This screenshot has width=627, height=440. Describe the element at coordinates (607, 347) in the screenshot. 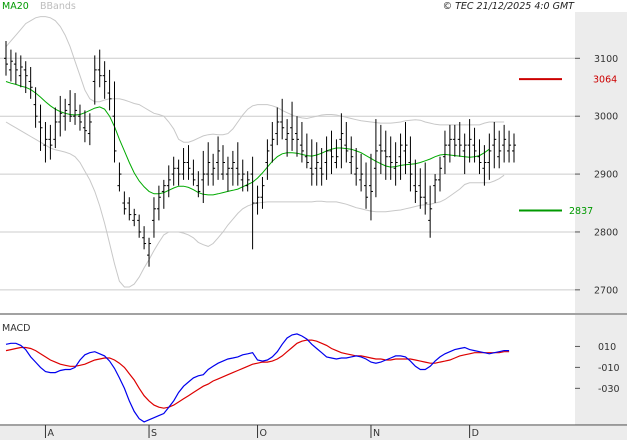

I see `macd-y-tick-label: 010` at that location.